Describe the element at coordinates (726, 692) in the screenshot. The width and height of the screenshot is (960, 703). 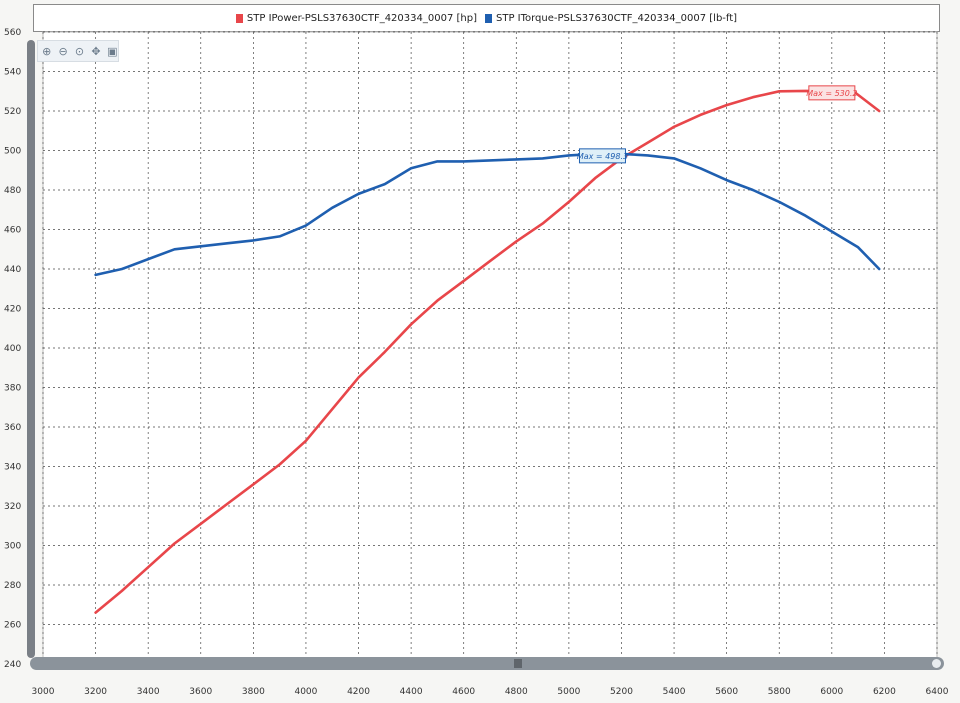
I see `x-tick-label: 5600` at that location.